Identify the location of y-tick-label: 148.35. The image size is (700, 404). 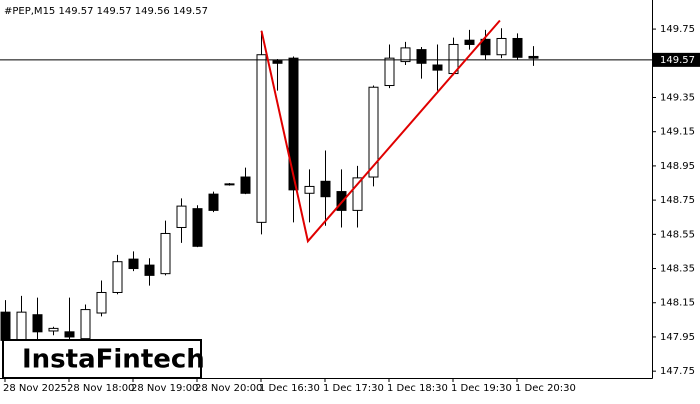
(677, 269).